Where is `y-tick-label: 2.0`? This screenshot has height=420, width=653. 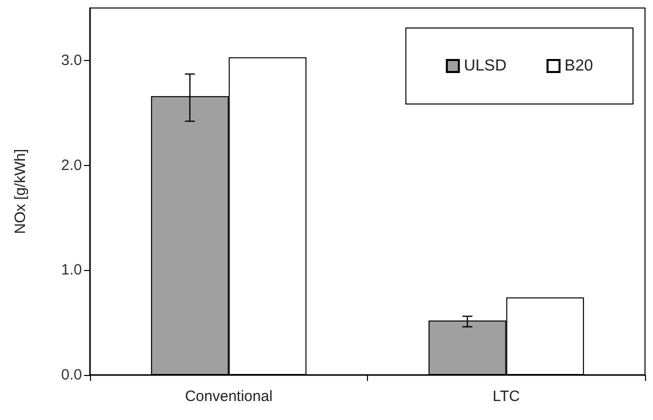
y-tick-label: 2.0 is located at coordinates (71, 165).